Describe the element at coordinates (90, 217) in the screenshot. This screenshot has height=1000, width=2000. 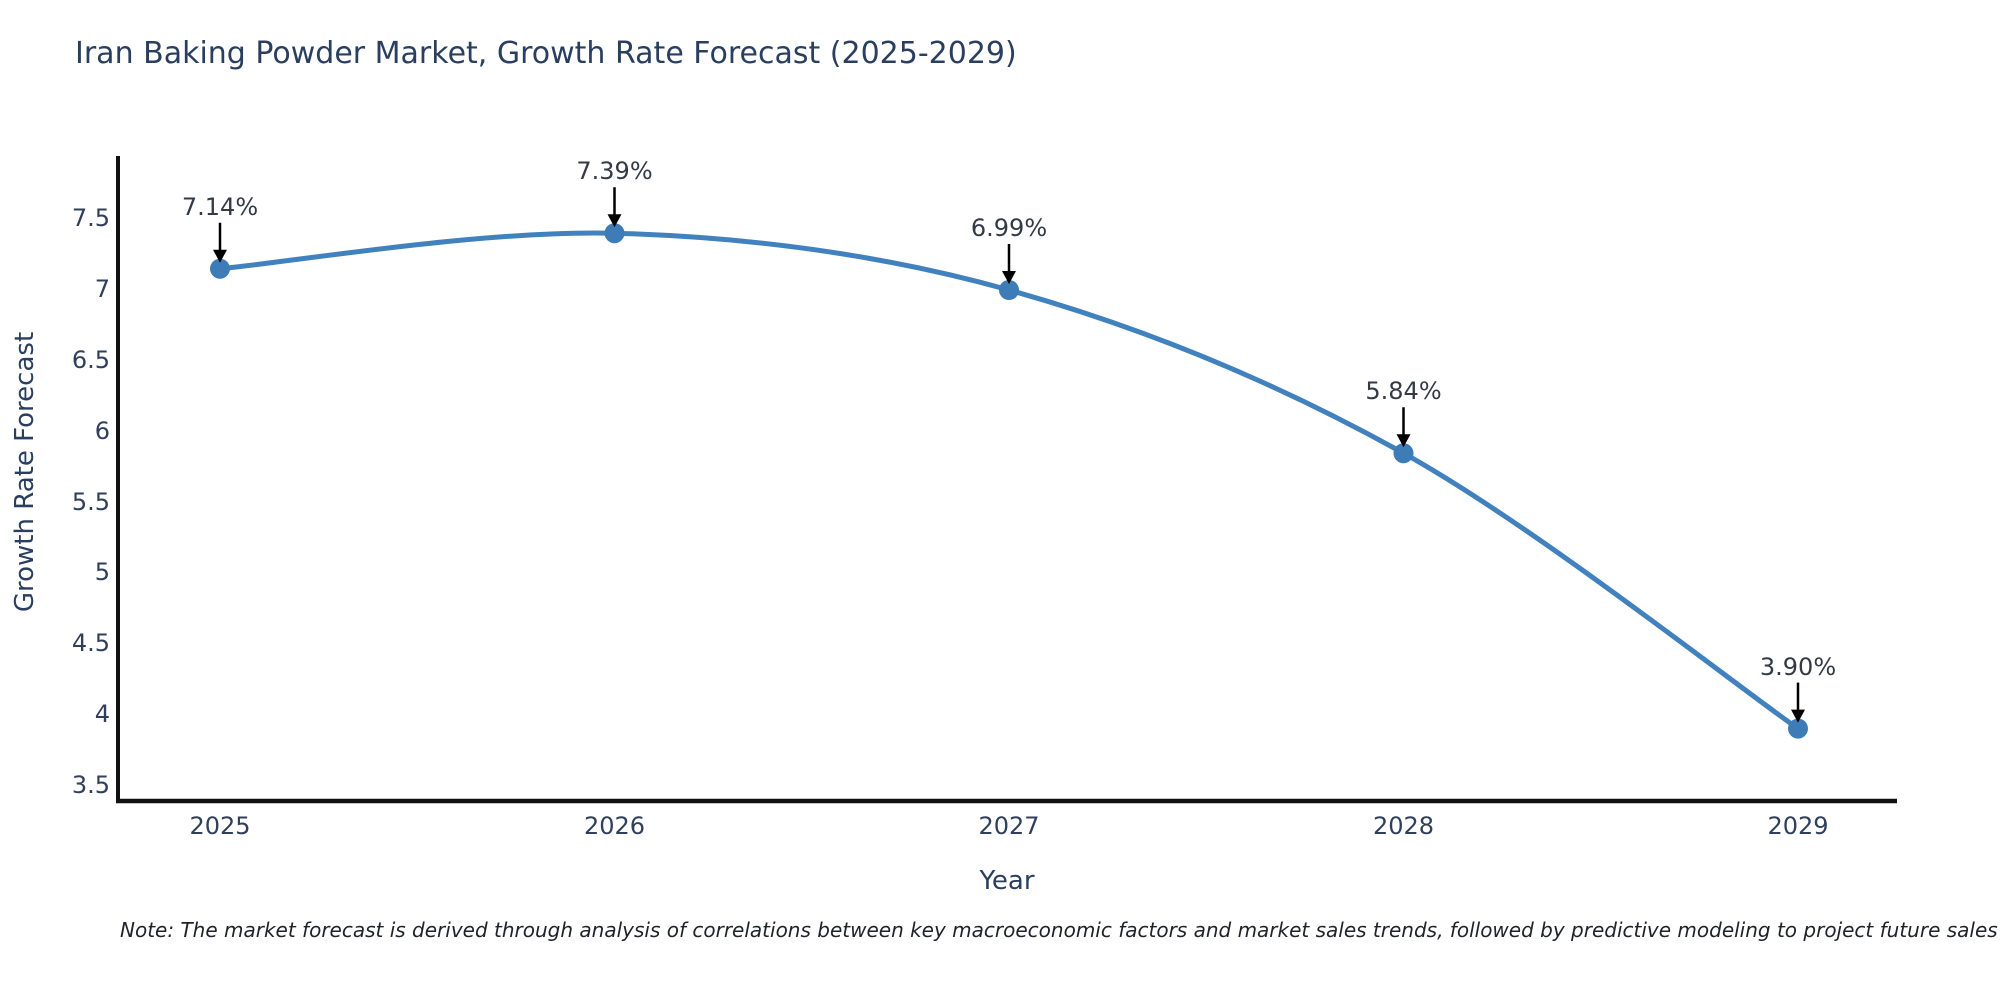
I see `y-tick-label: 7.5` at that location.